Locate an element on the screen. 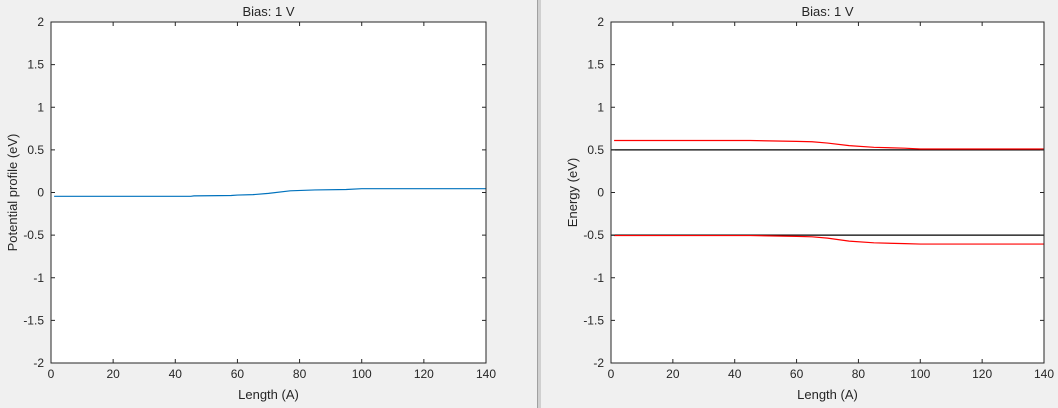 Image resolution: width=1058 pixels, height=408 pixels. figure-divider is located at coordinates (539, 204).